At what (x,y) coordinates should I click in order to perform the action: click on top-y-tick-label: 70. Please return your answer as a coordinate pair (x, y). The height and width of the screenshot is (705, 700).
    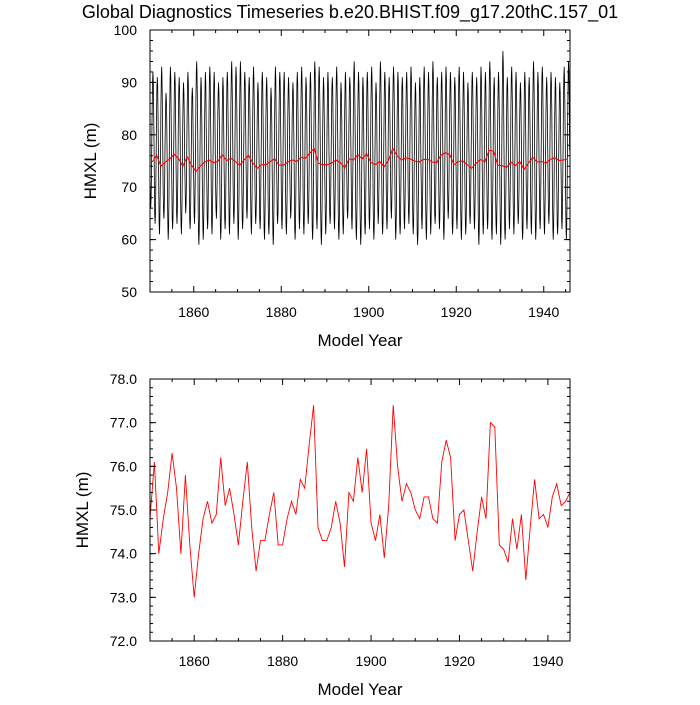
    Looking at the image, I should click on (129, 187).